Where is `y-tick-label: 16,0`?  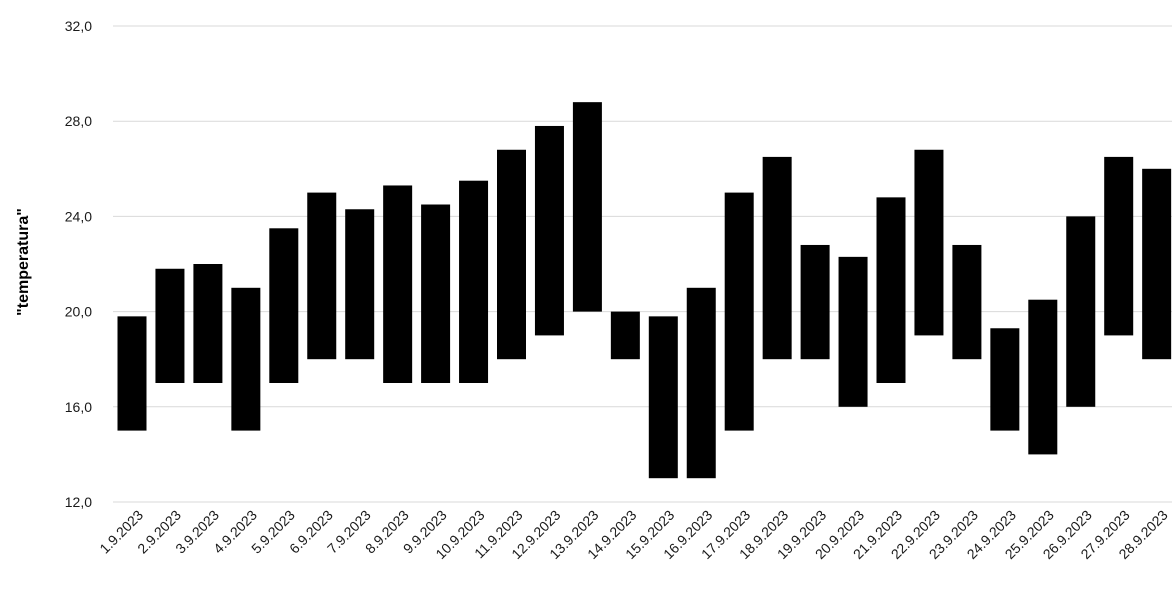 y-tick-label: 16,0 is located at coordinates (78, 407).